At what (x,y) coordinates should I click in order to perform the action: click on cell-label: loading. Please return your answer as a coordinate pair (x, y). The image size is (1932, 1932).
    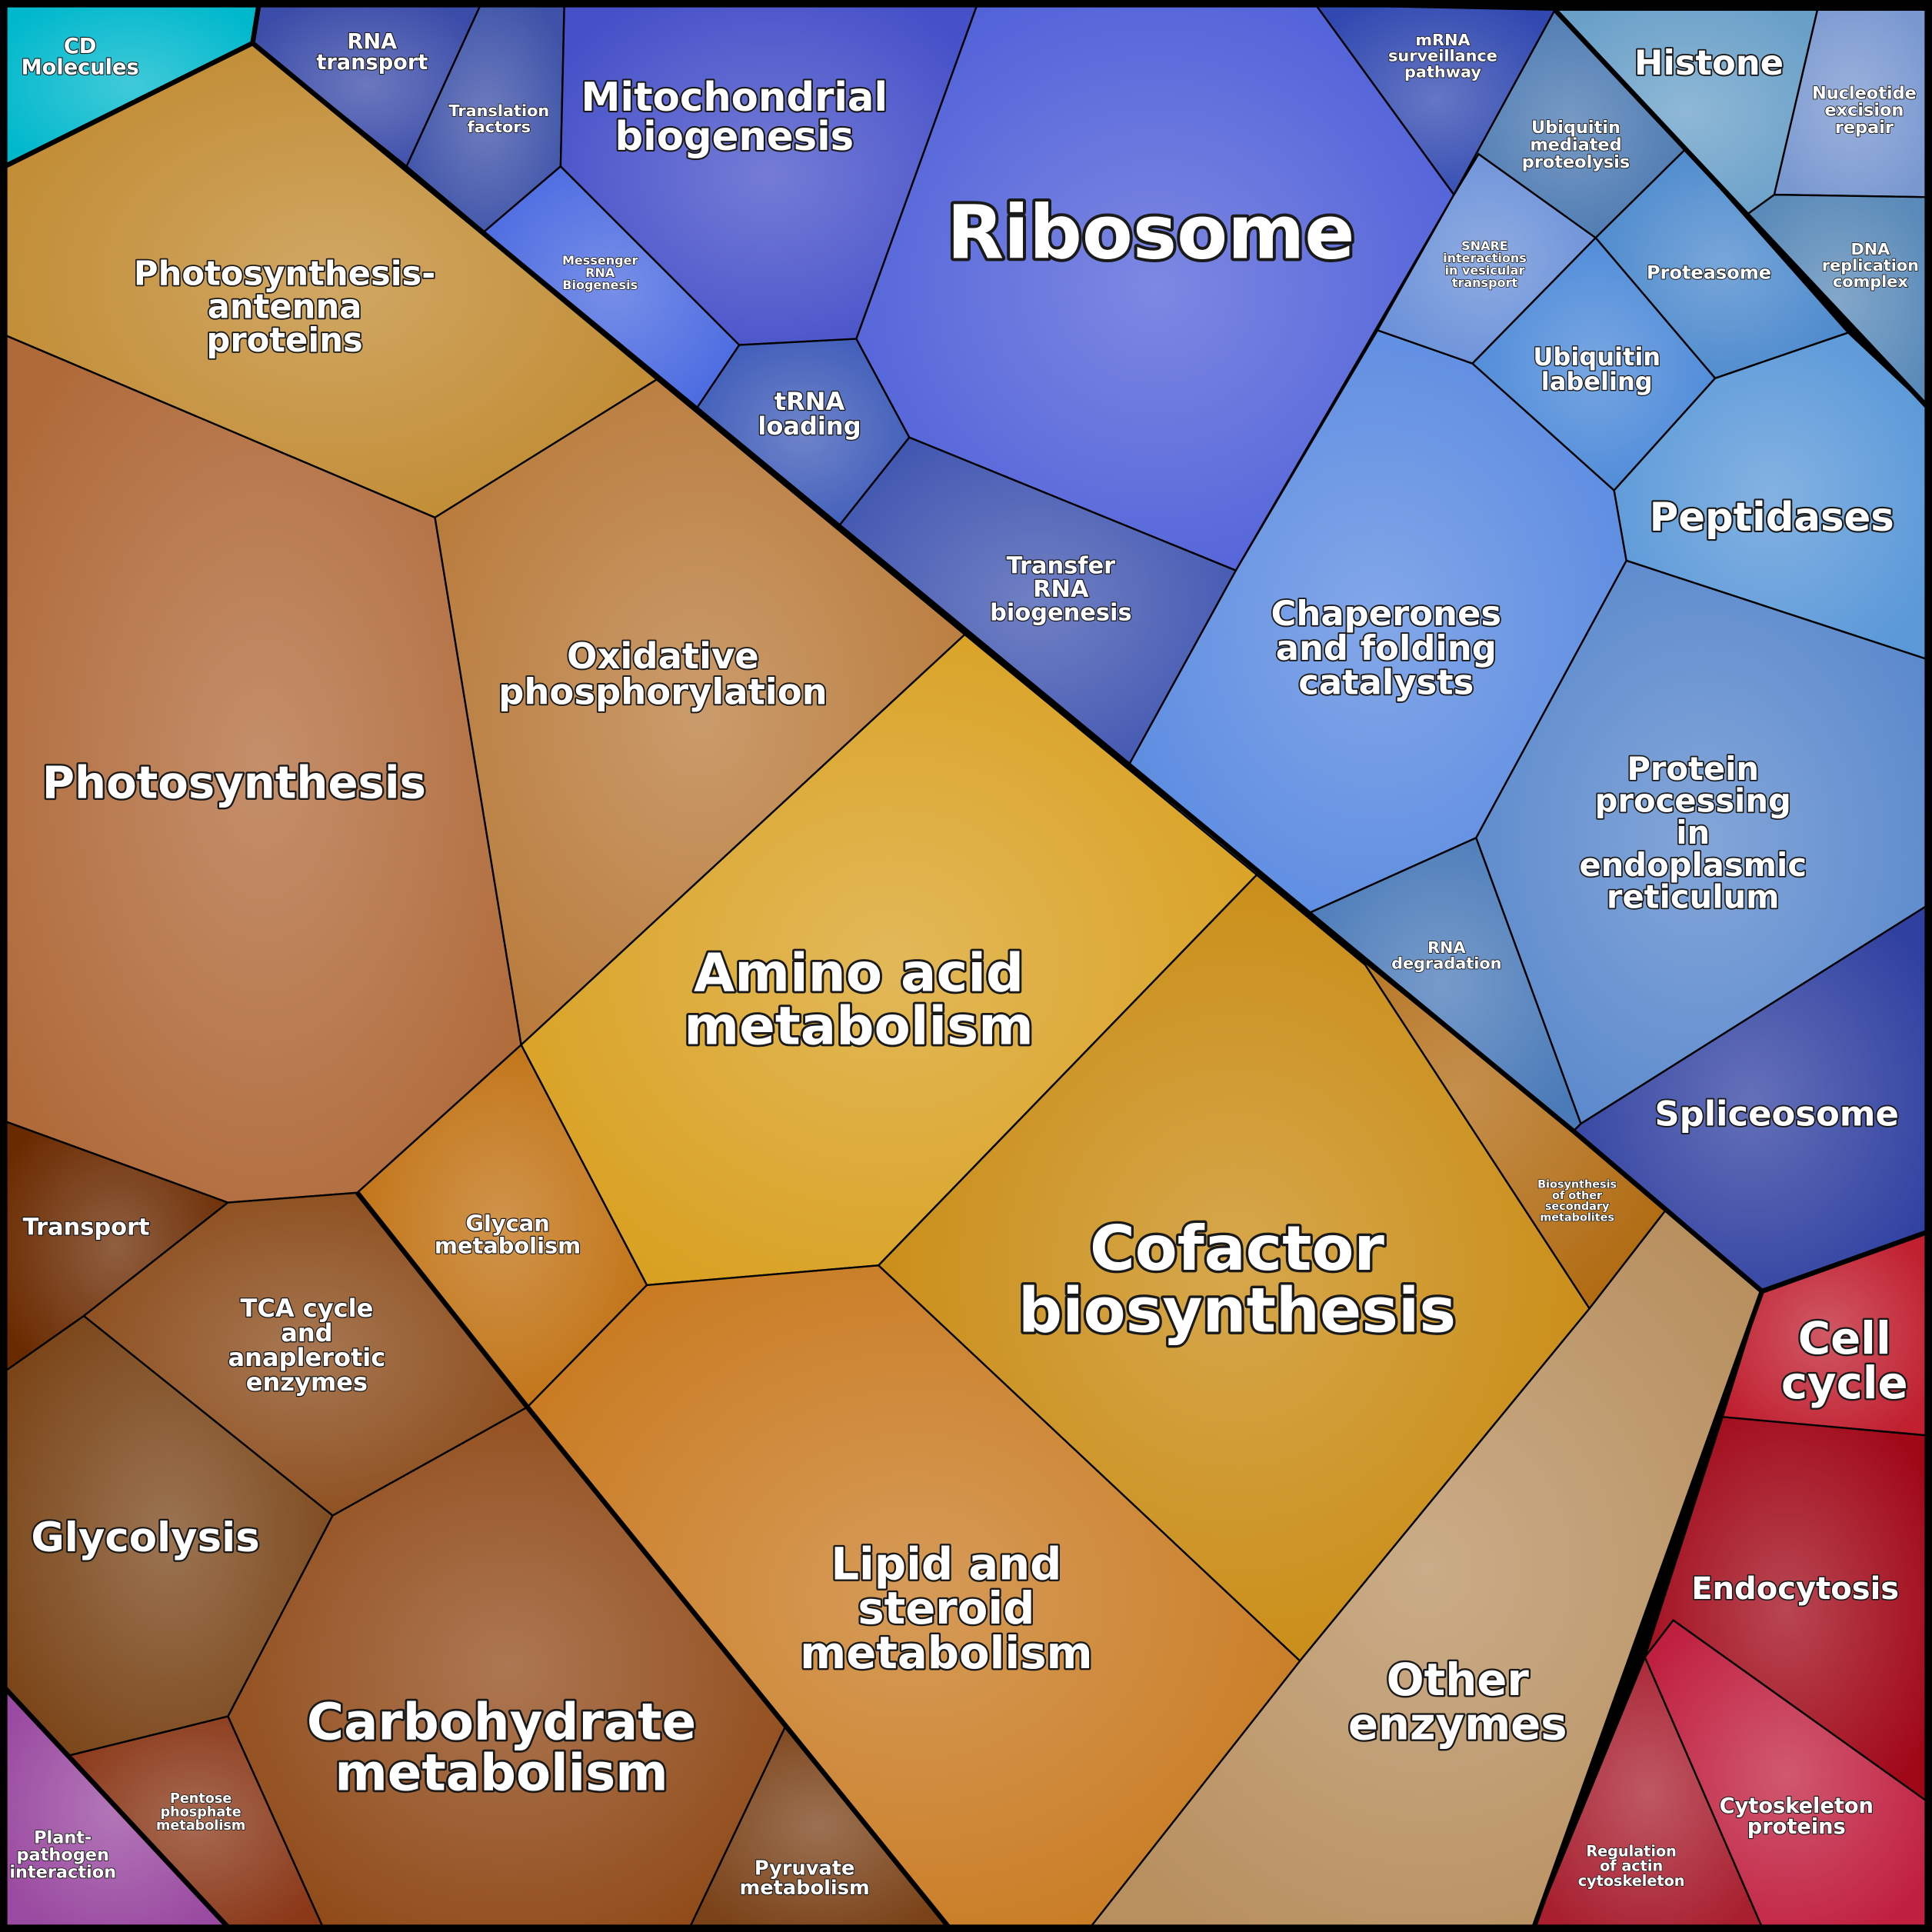
    Looking at the image, I should click on (809, 426).